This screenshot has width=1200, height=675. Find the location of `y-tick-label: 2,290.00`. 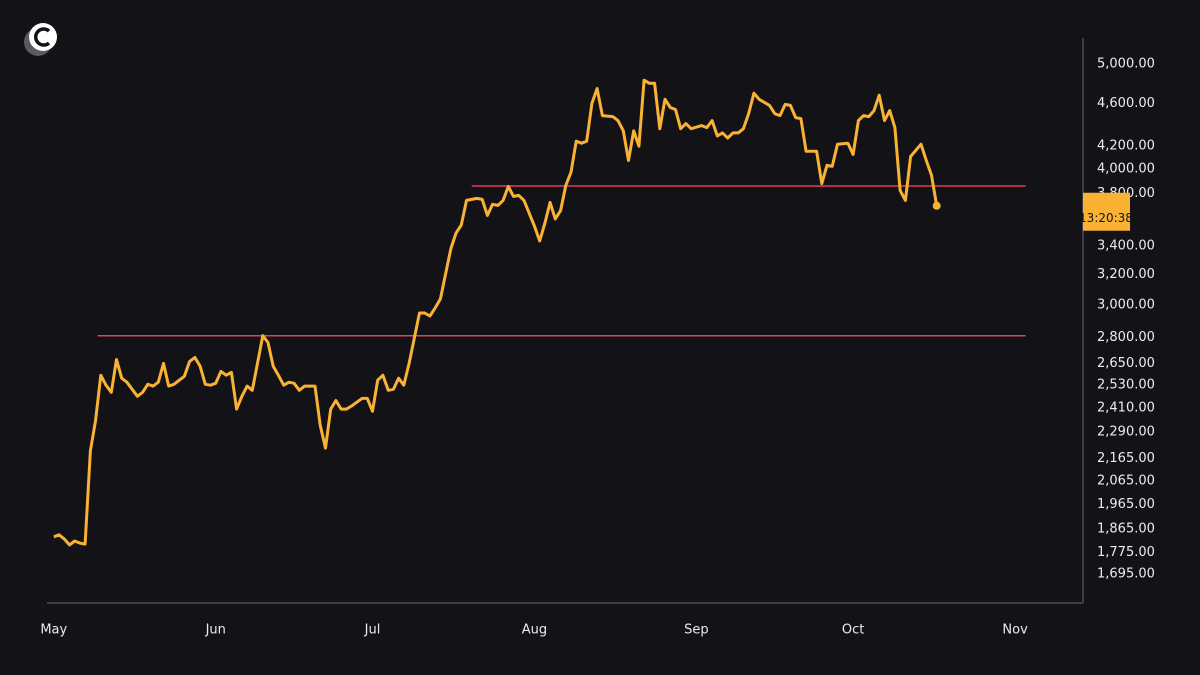

y-tick-label: 2,290.00 is located at coordinates (1126, 432).